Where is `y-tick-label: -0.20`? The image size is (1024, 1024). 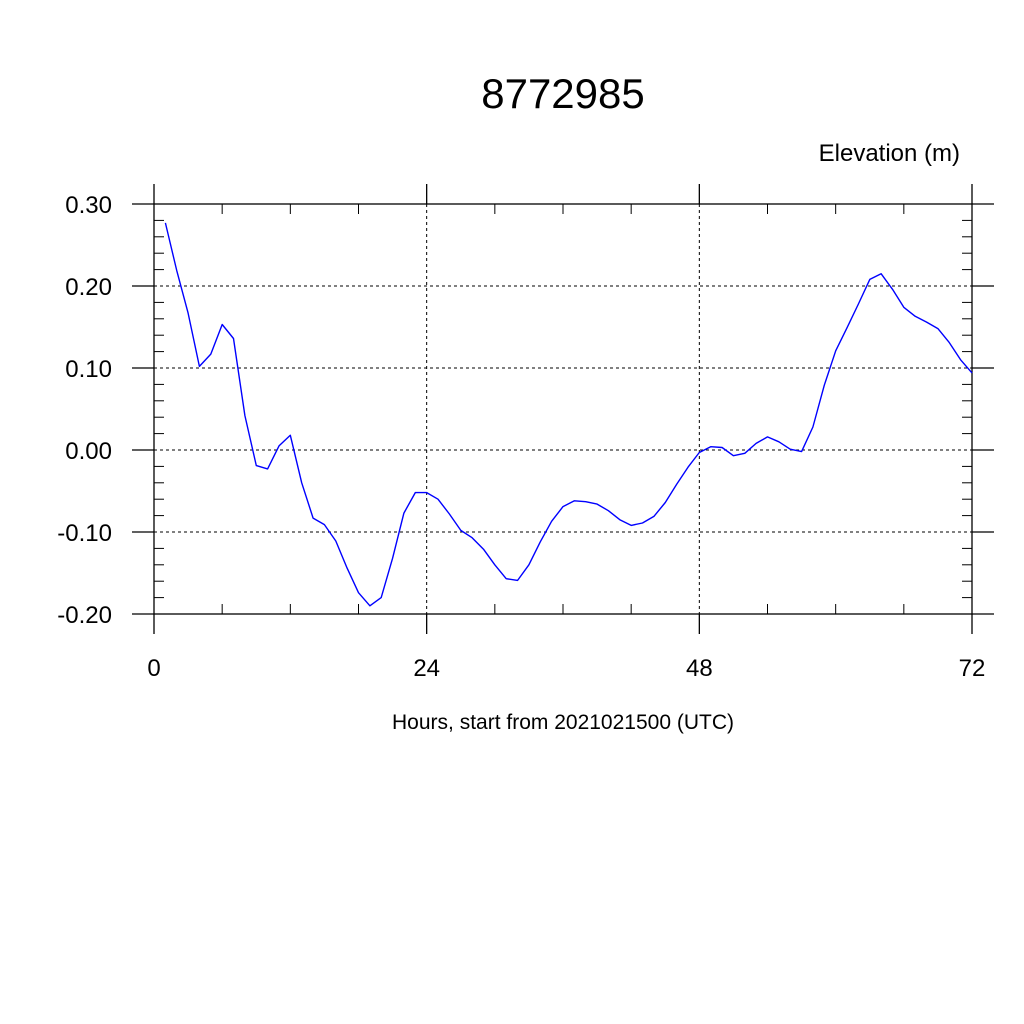 y-tick-label: -0.20 is located at coordinates (84, 615).